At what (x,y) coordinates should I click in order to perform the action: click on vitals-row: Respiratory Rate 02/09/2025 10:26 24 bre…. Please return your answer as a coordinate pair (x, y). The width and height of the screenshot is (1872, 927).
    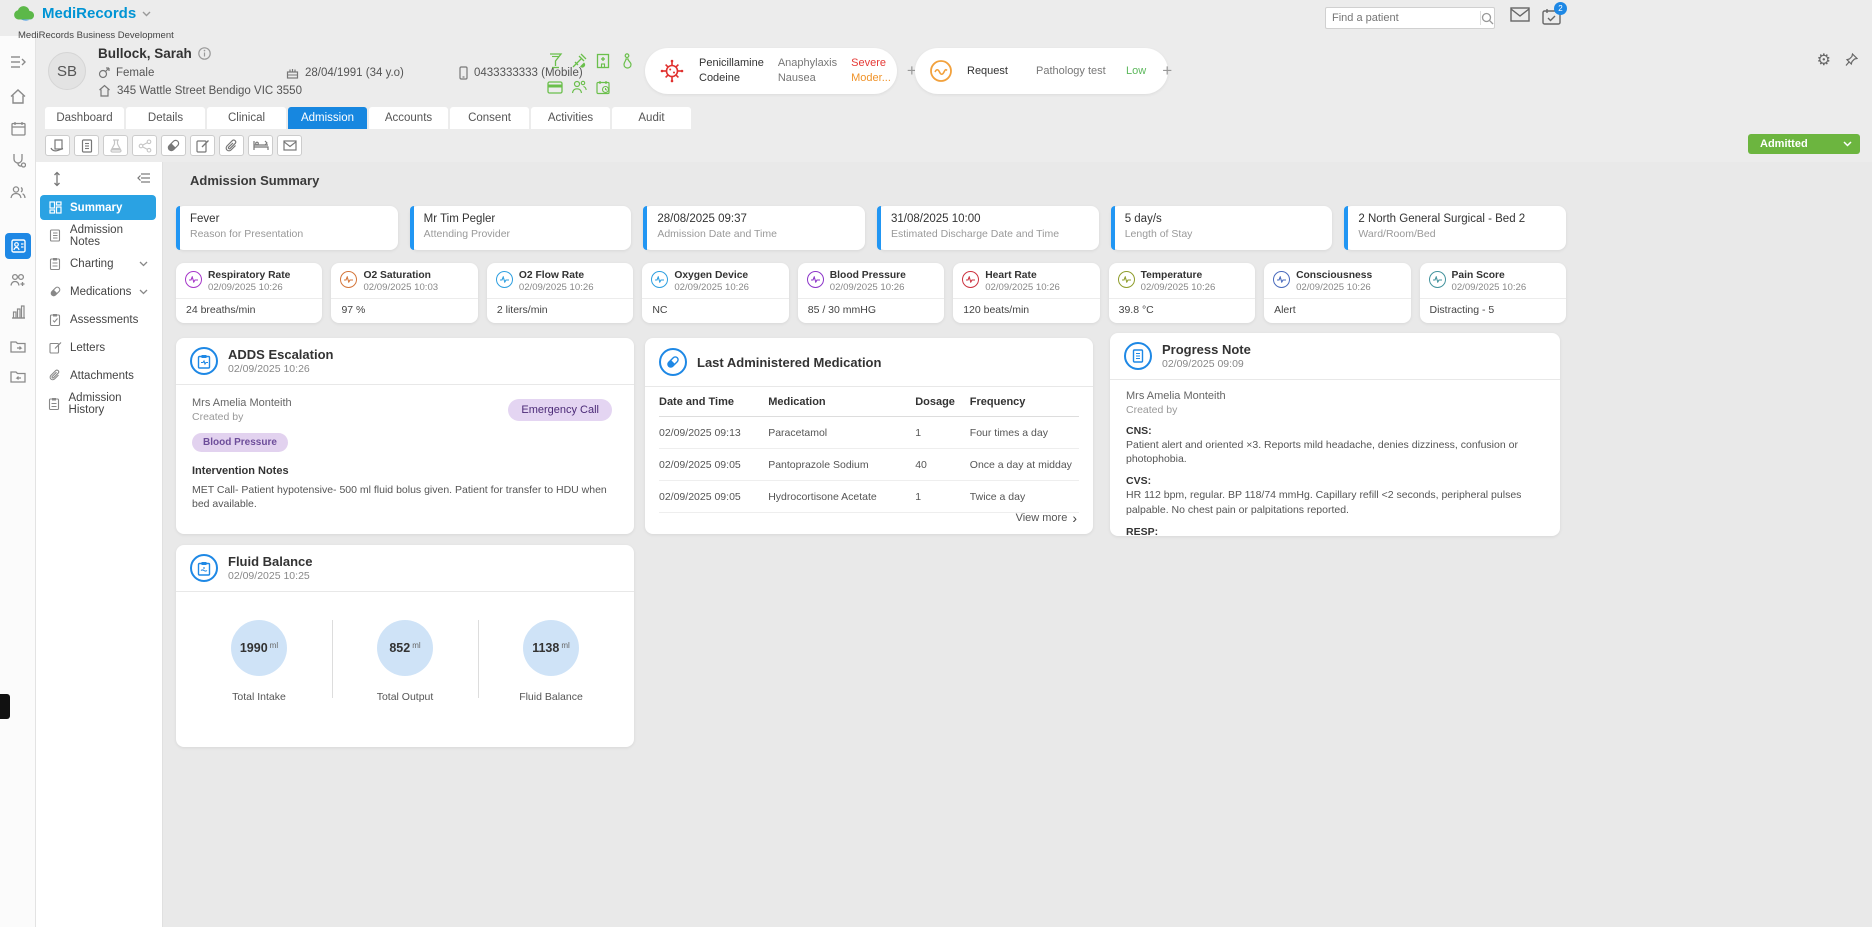
    Looking at the image, I should click on (871, 293).